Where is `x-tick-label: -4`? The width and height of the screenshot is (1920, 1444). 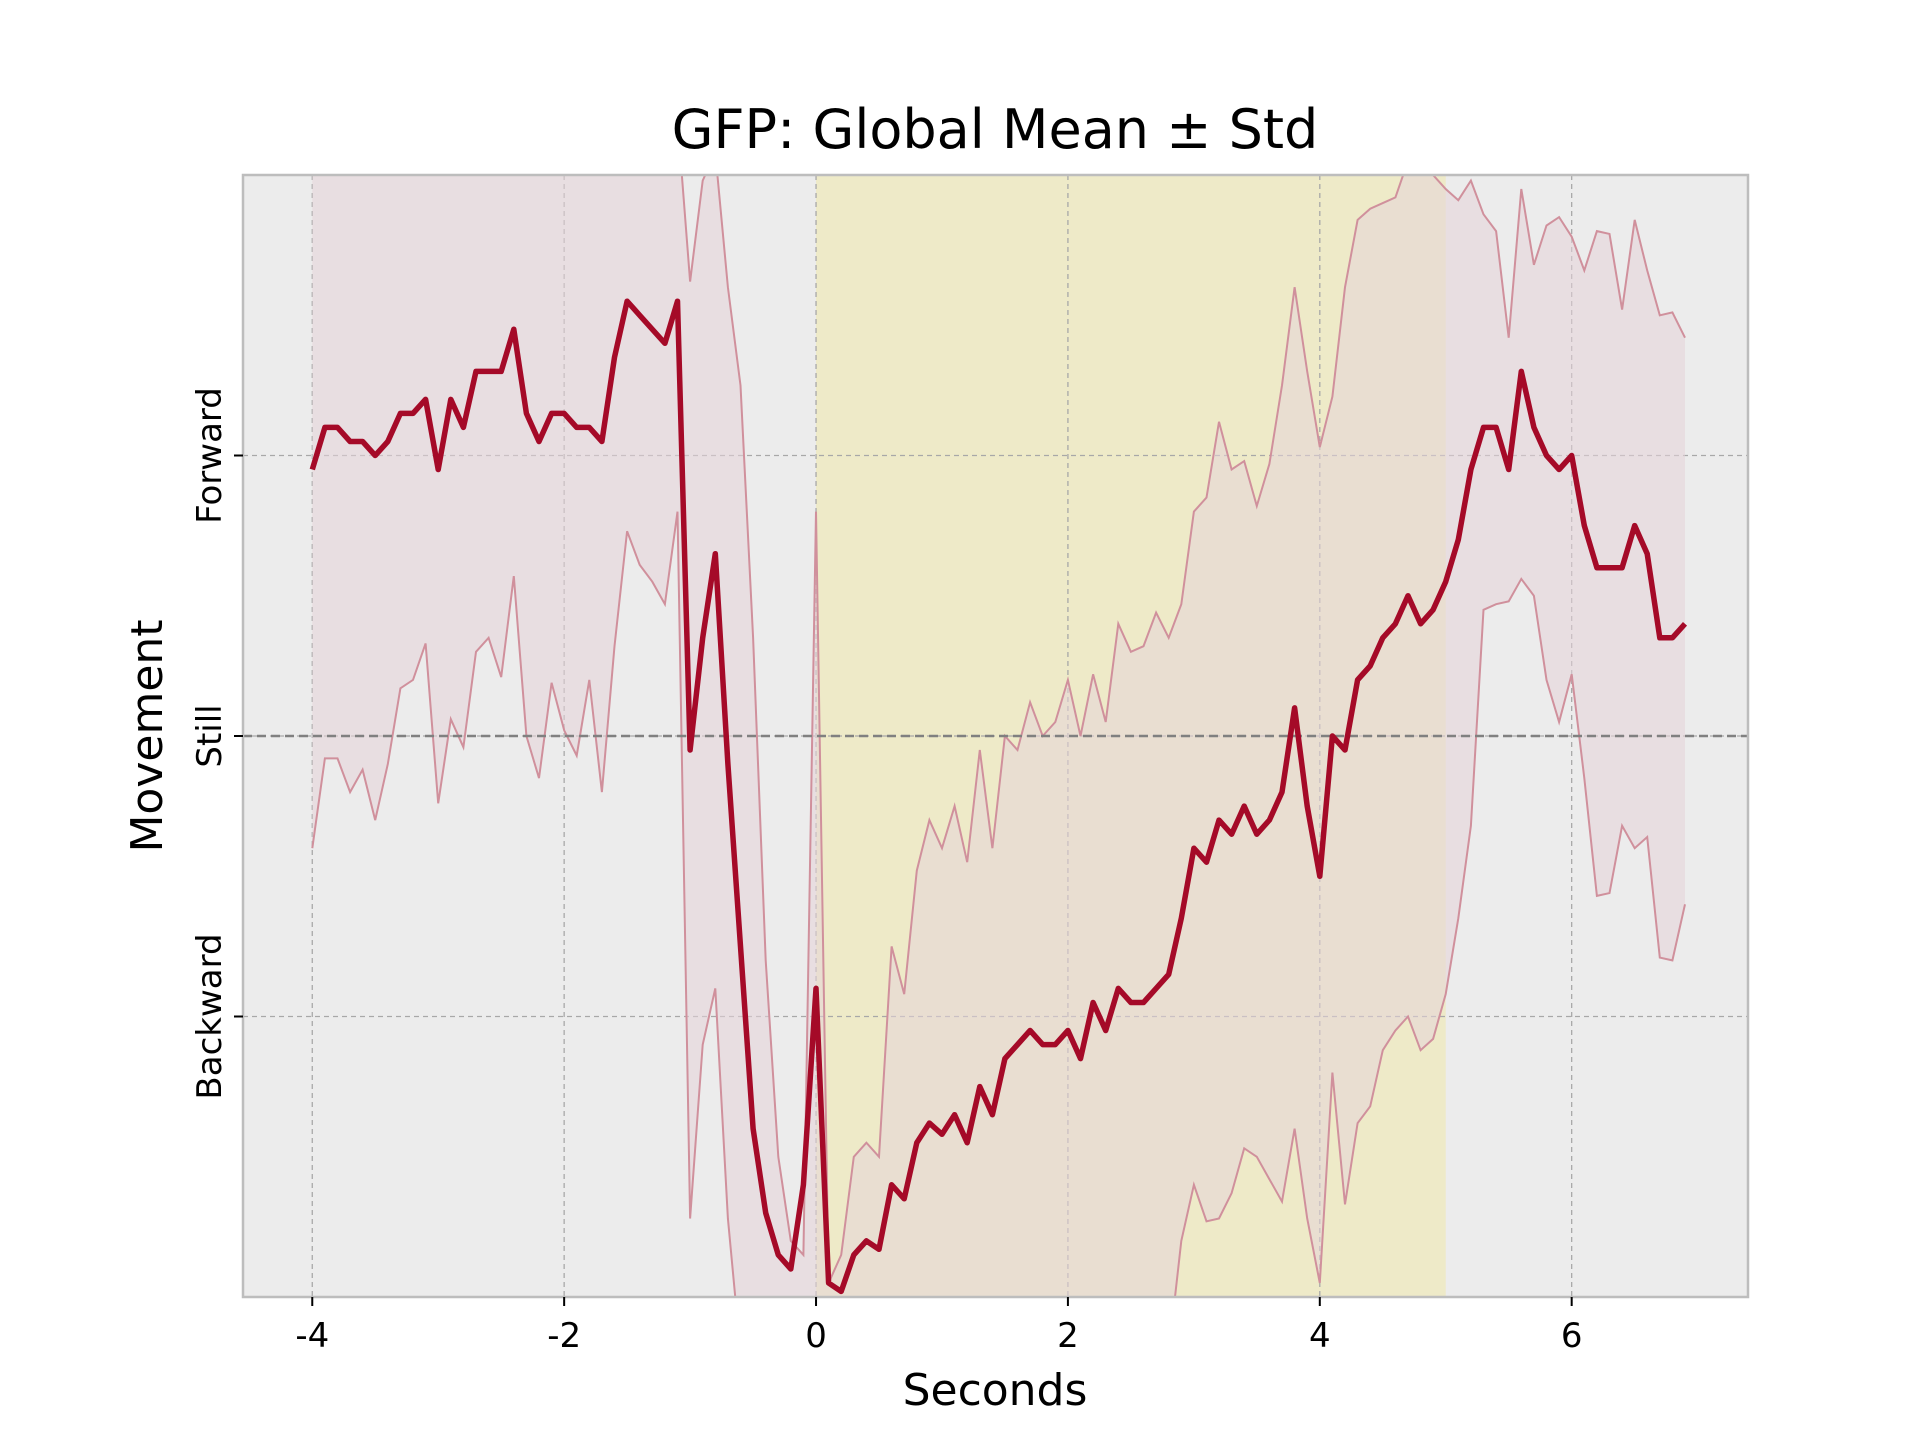 x-tick-label: -4 is located at coordinates (312, 1336).